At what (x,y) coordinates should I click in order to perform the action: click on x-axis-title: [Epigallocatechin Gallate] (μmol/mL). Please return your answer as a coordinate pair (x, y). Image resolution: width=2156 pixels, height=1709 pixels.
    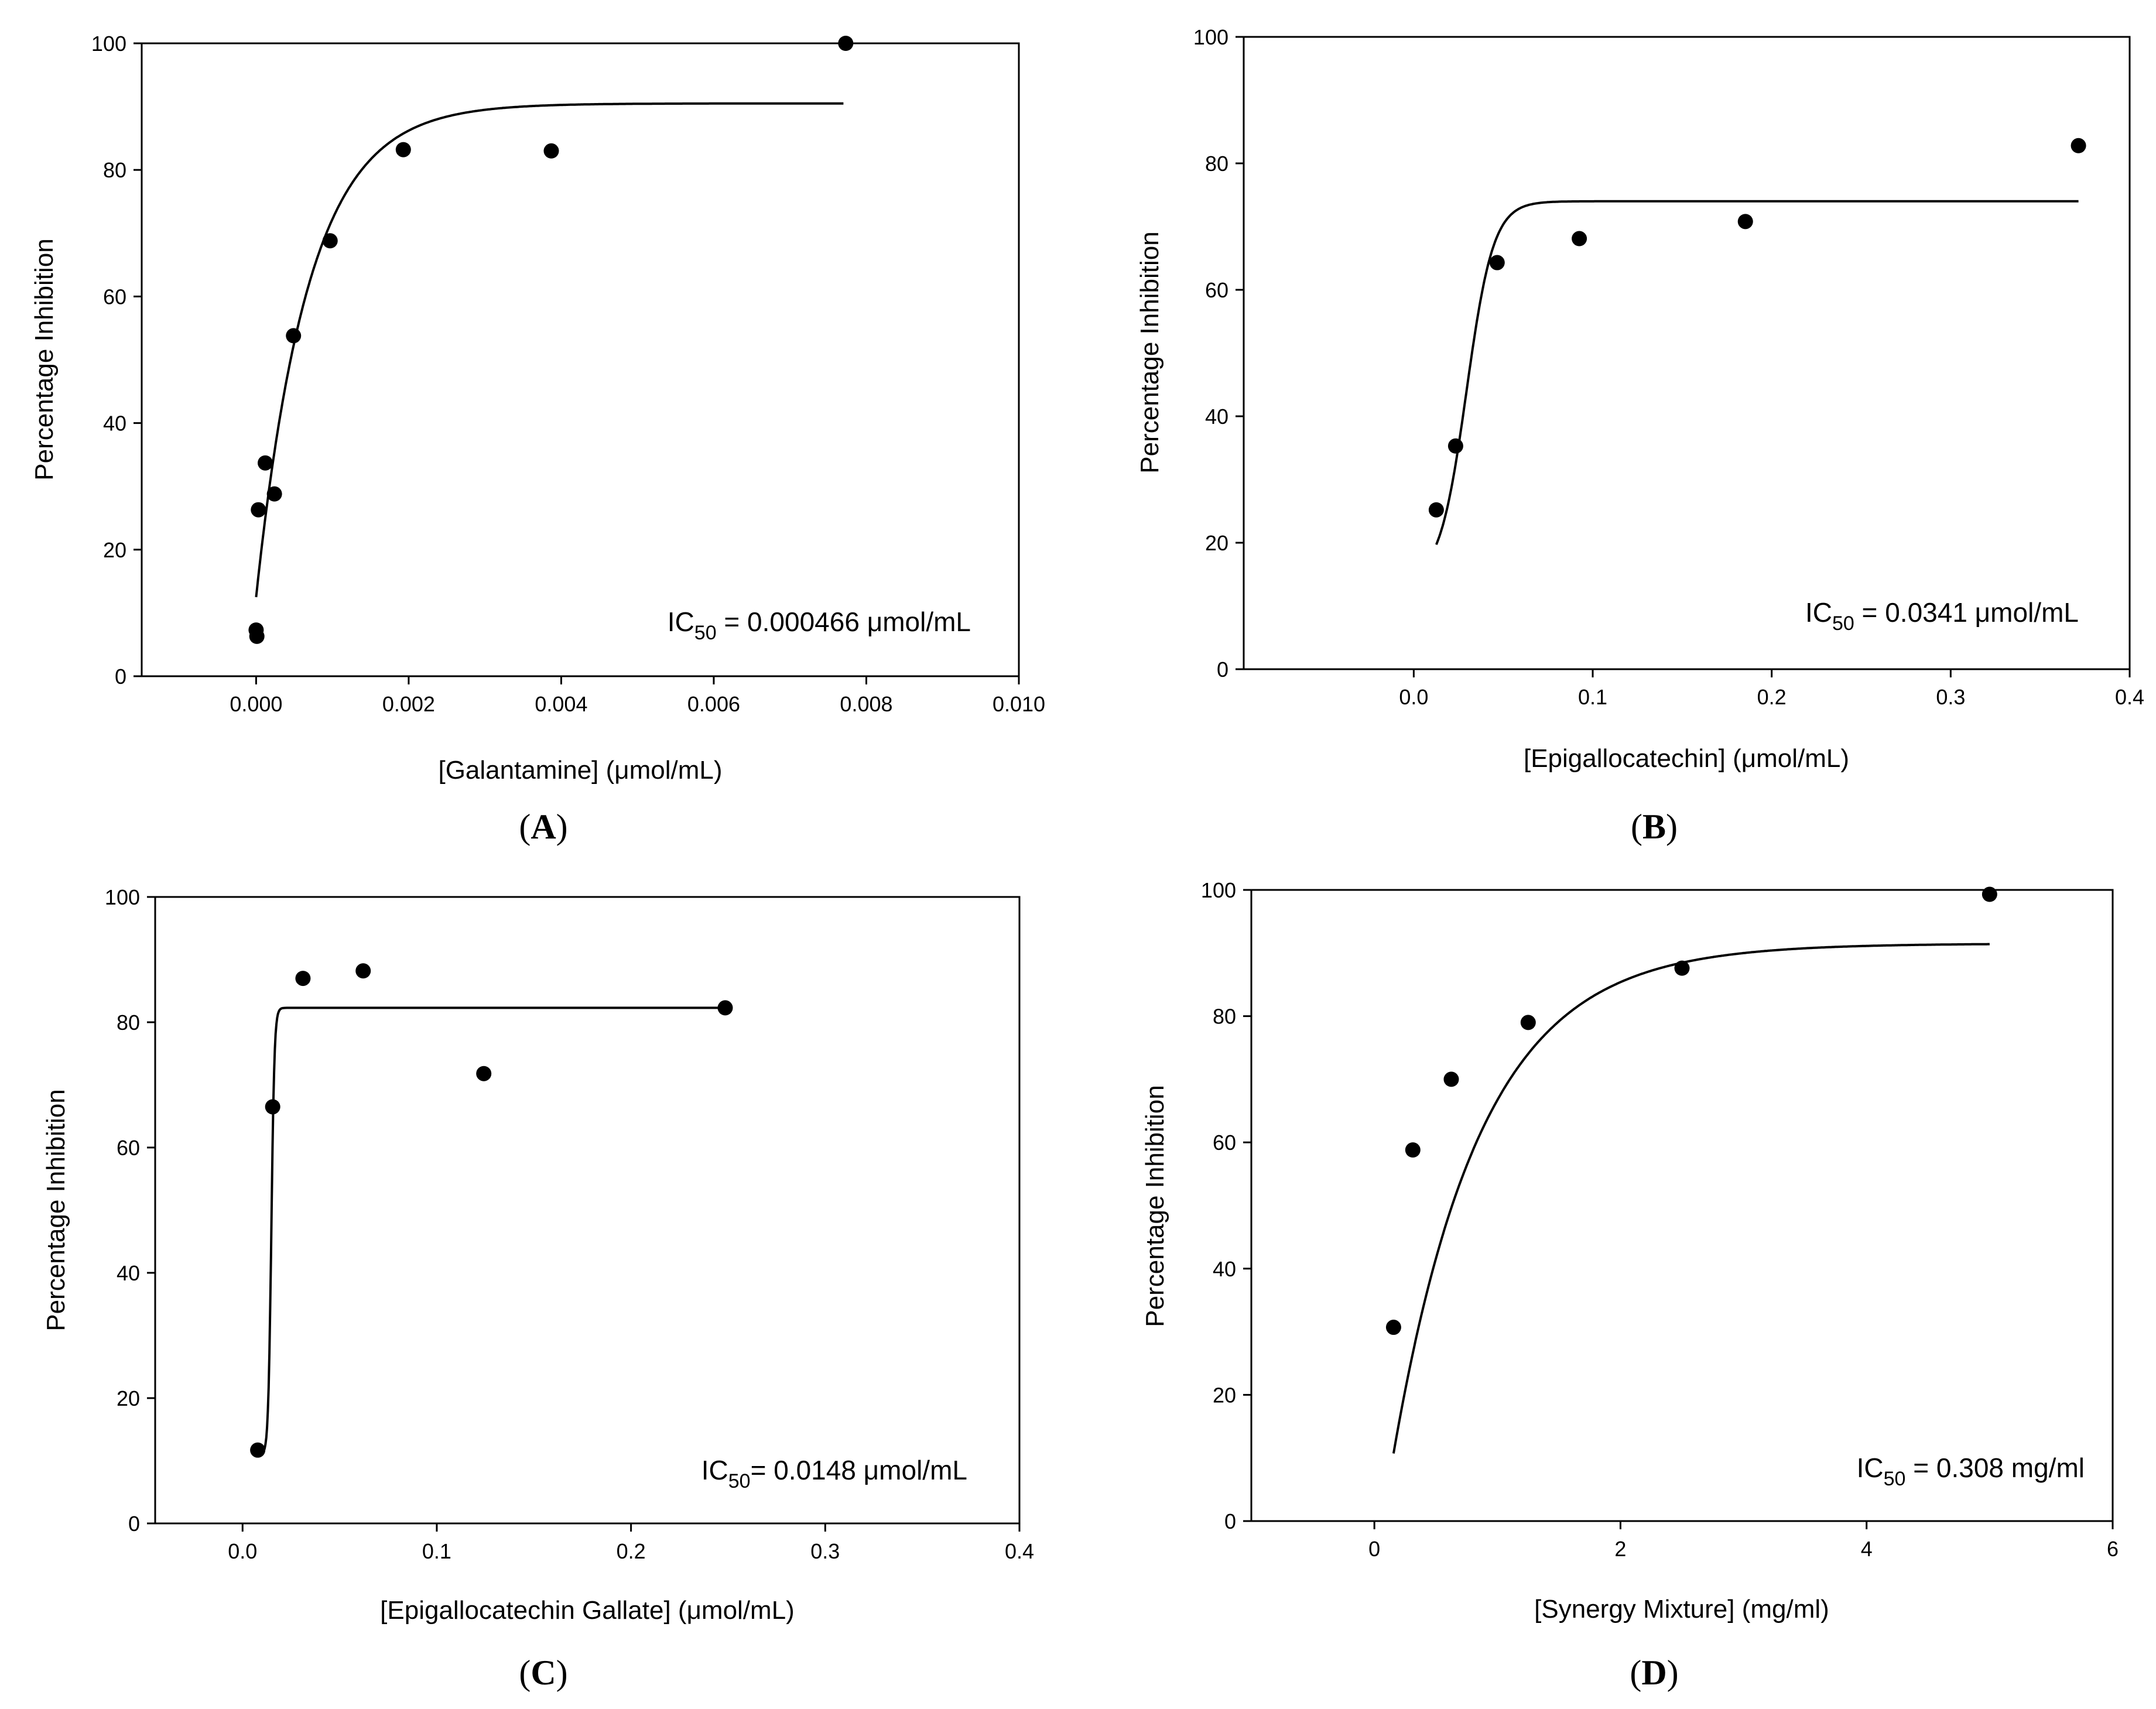
    Looking at the image, I should click on (587, 1610).